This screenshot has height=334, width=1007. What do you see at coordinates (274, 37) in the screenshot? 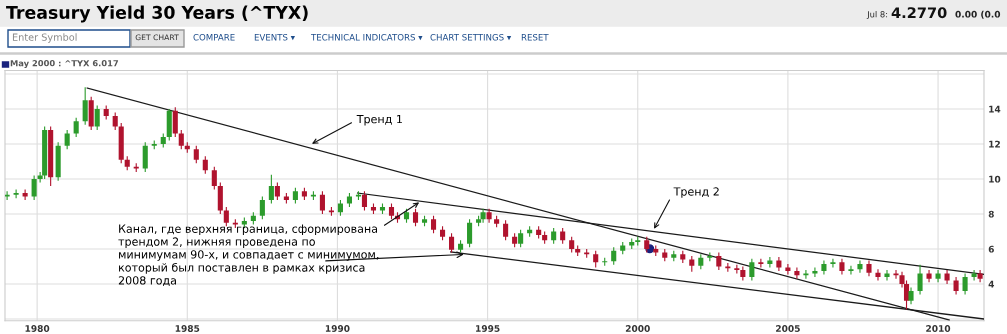
I see `text: EVENTS ▾` at bounding box center [274, 37].